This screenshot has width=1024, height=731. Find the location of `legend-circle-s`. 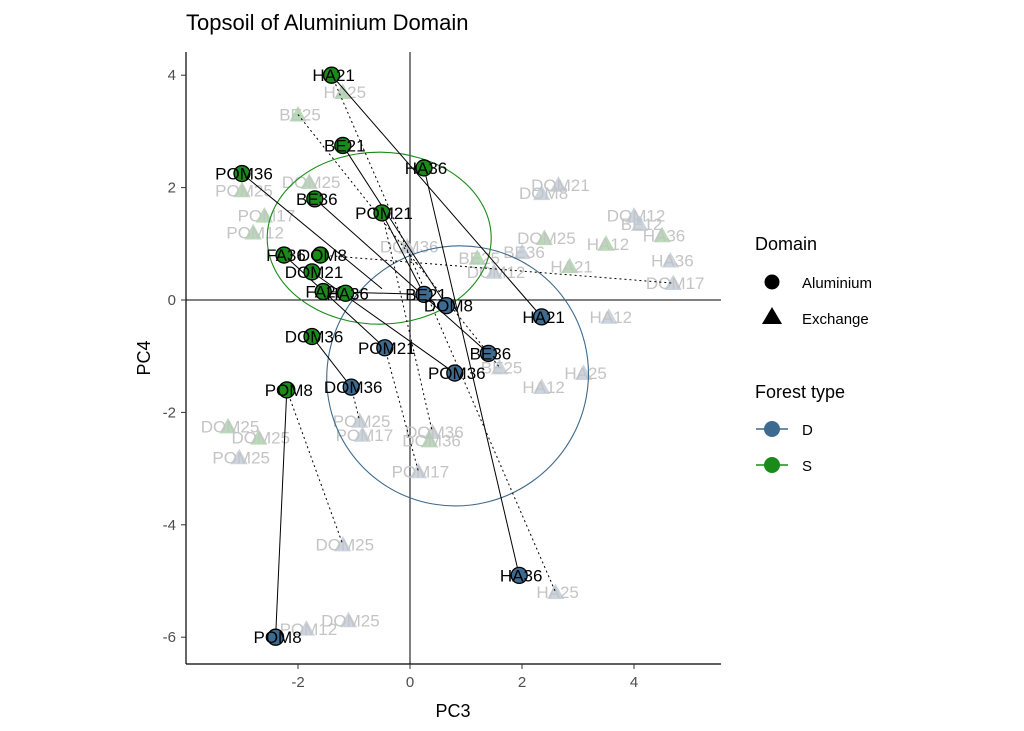

legend-circle-s is located at coordinates (772, 465).